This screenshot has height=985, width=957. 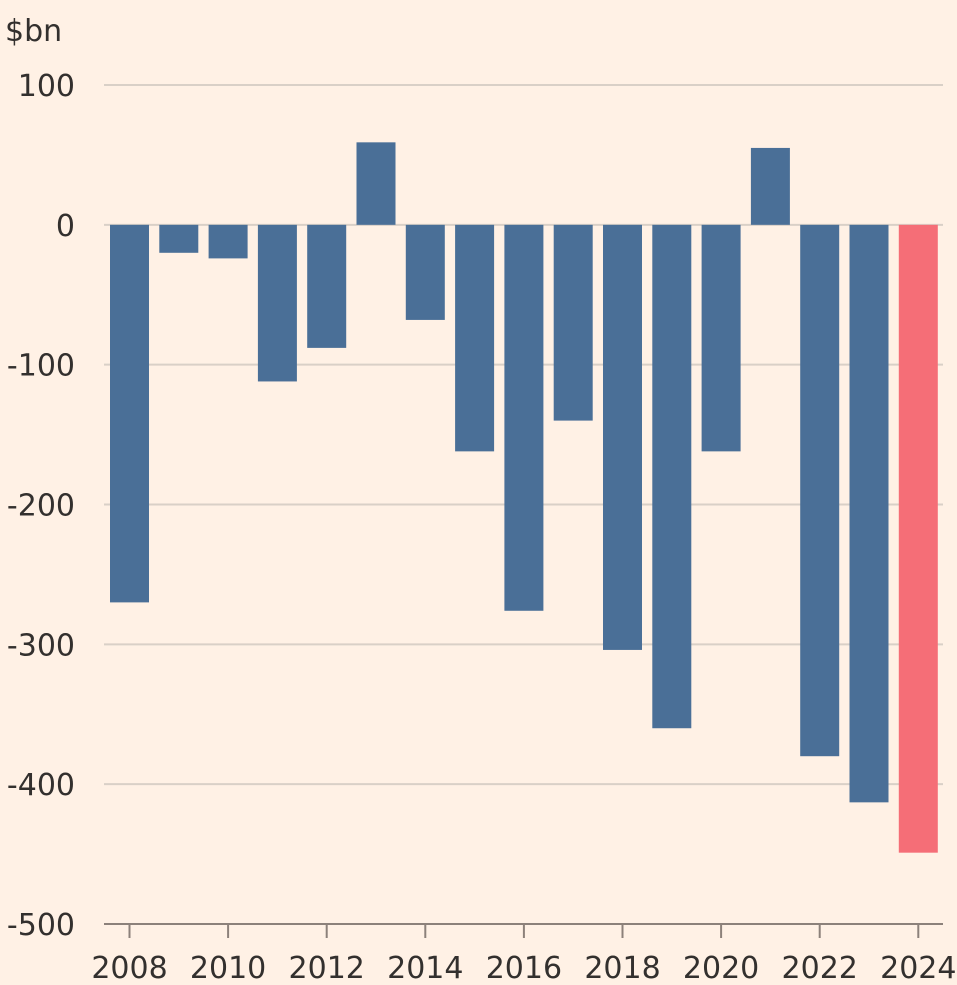 I want to click on bar-2019, so click(x=672, y=476).